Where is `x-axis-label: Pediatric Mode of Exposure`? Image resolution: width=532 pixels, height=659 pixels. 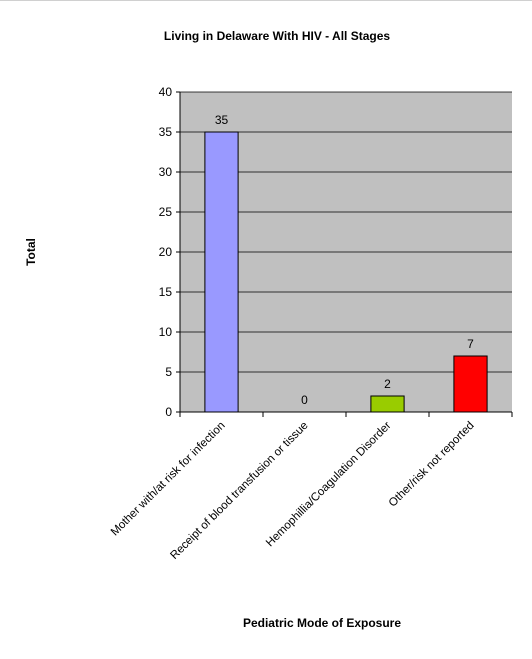 x-axis-label: Pediatric Mode of Exposure is located at coordinates (322, 623).